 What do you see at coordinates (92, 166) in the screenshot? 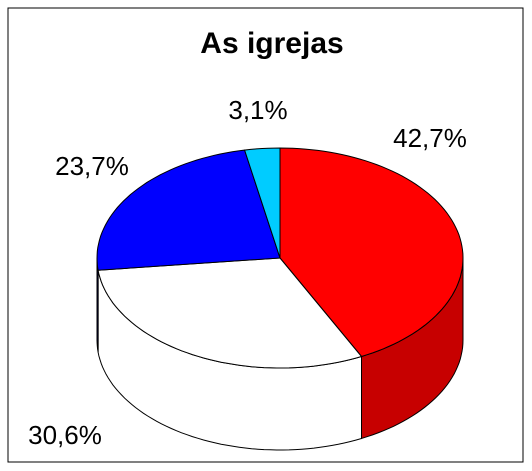
I see `data-label: 23,7%` at bounding box center [92, 166].